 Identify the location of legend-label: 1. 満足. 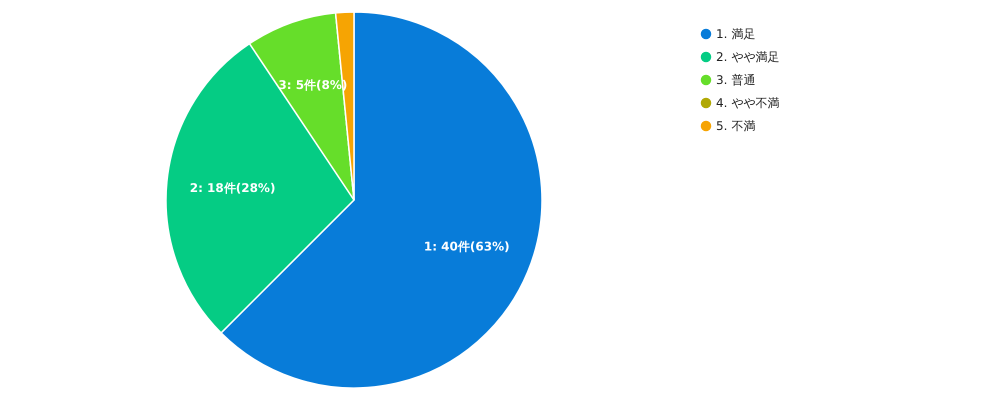
(736, 34).